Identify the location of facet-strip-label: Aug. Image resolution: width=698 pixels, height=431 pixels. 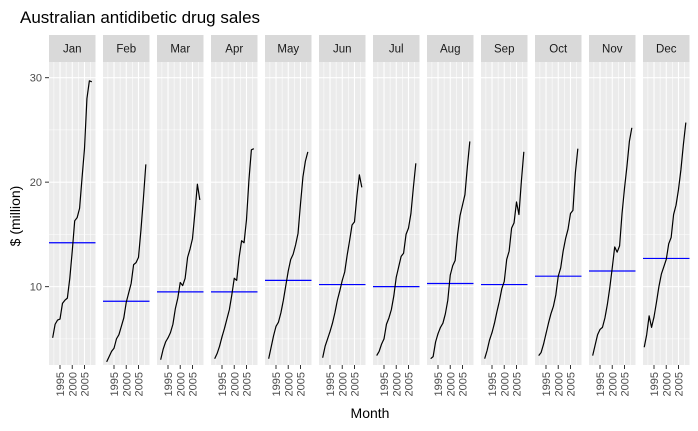
(450, 50).